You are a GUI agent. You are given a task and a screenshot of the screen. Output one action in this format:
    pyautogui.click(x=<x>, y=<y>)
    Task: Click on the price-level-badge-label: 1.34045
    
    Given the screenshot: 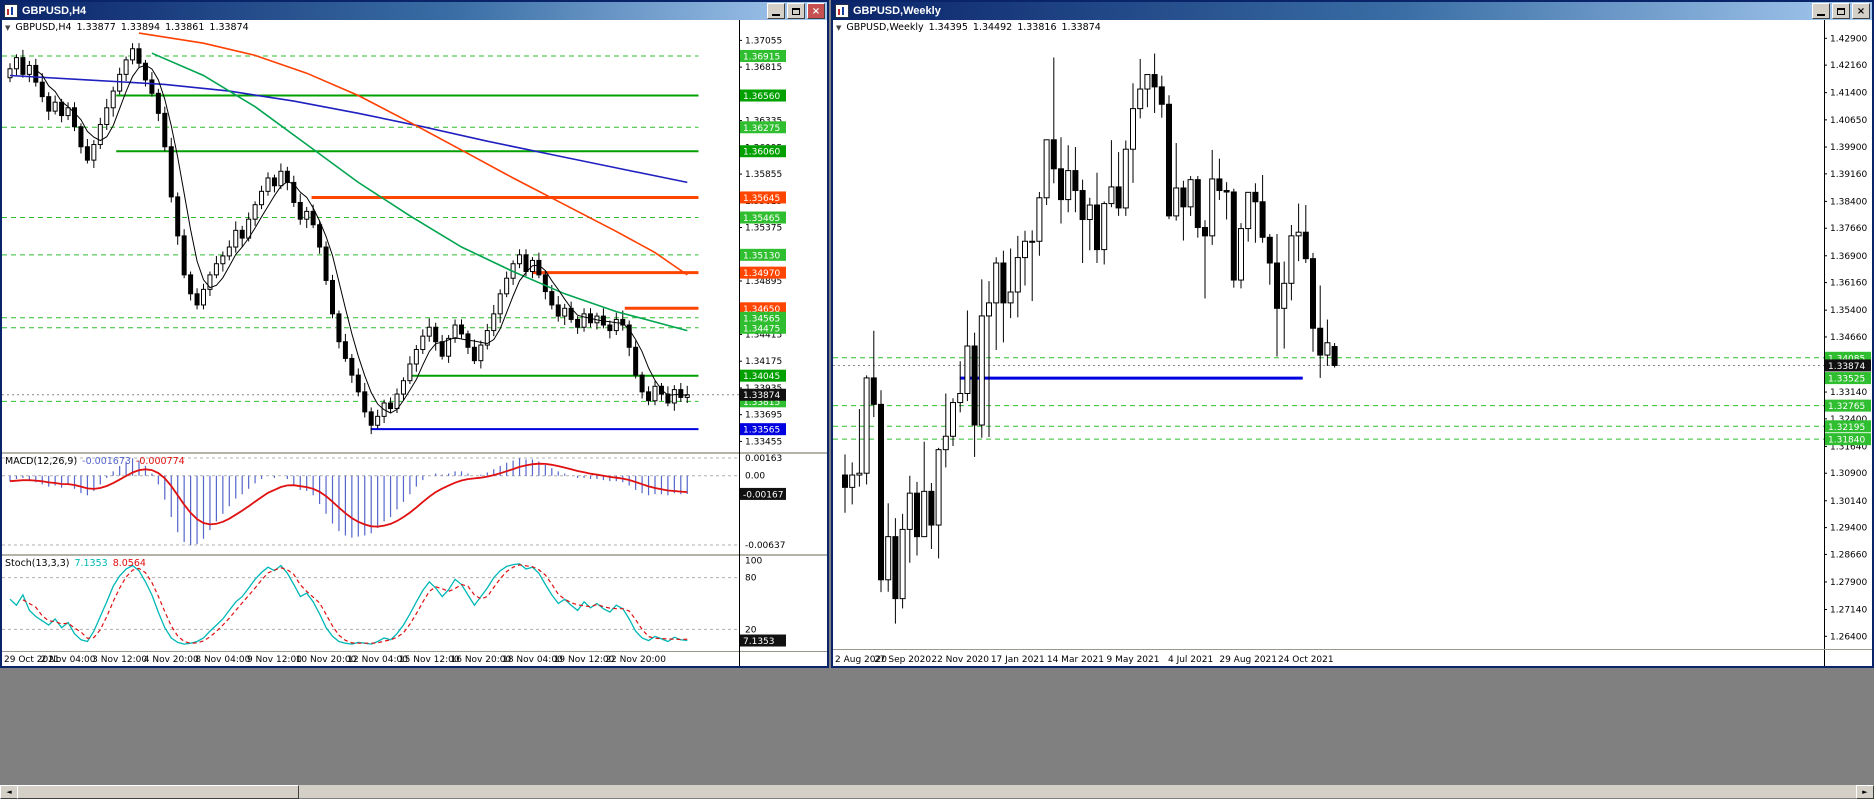 What is the action you would take?
    pyautogui.click(x=761, y=377)
    